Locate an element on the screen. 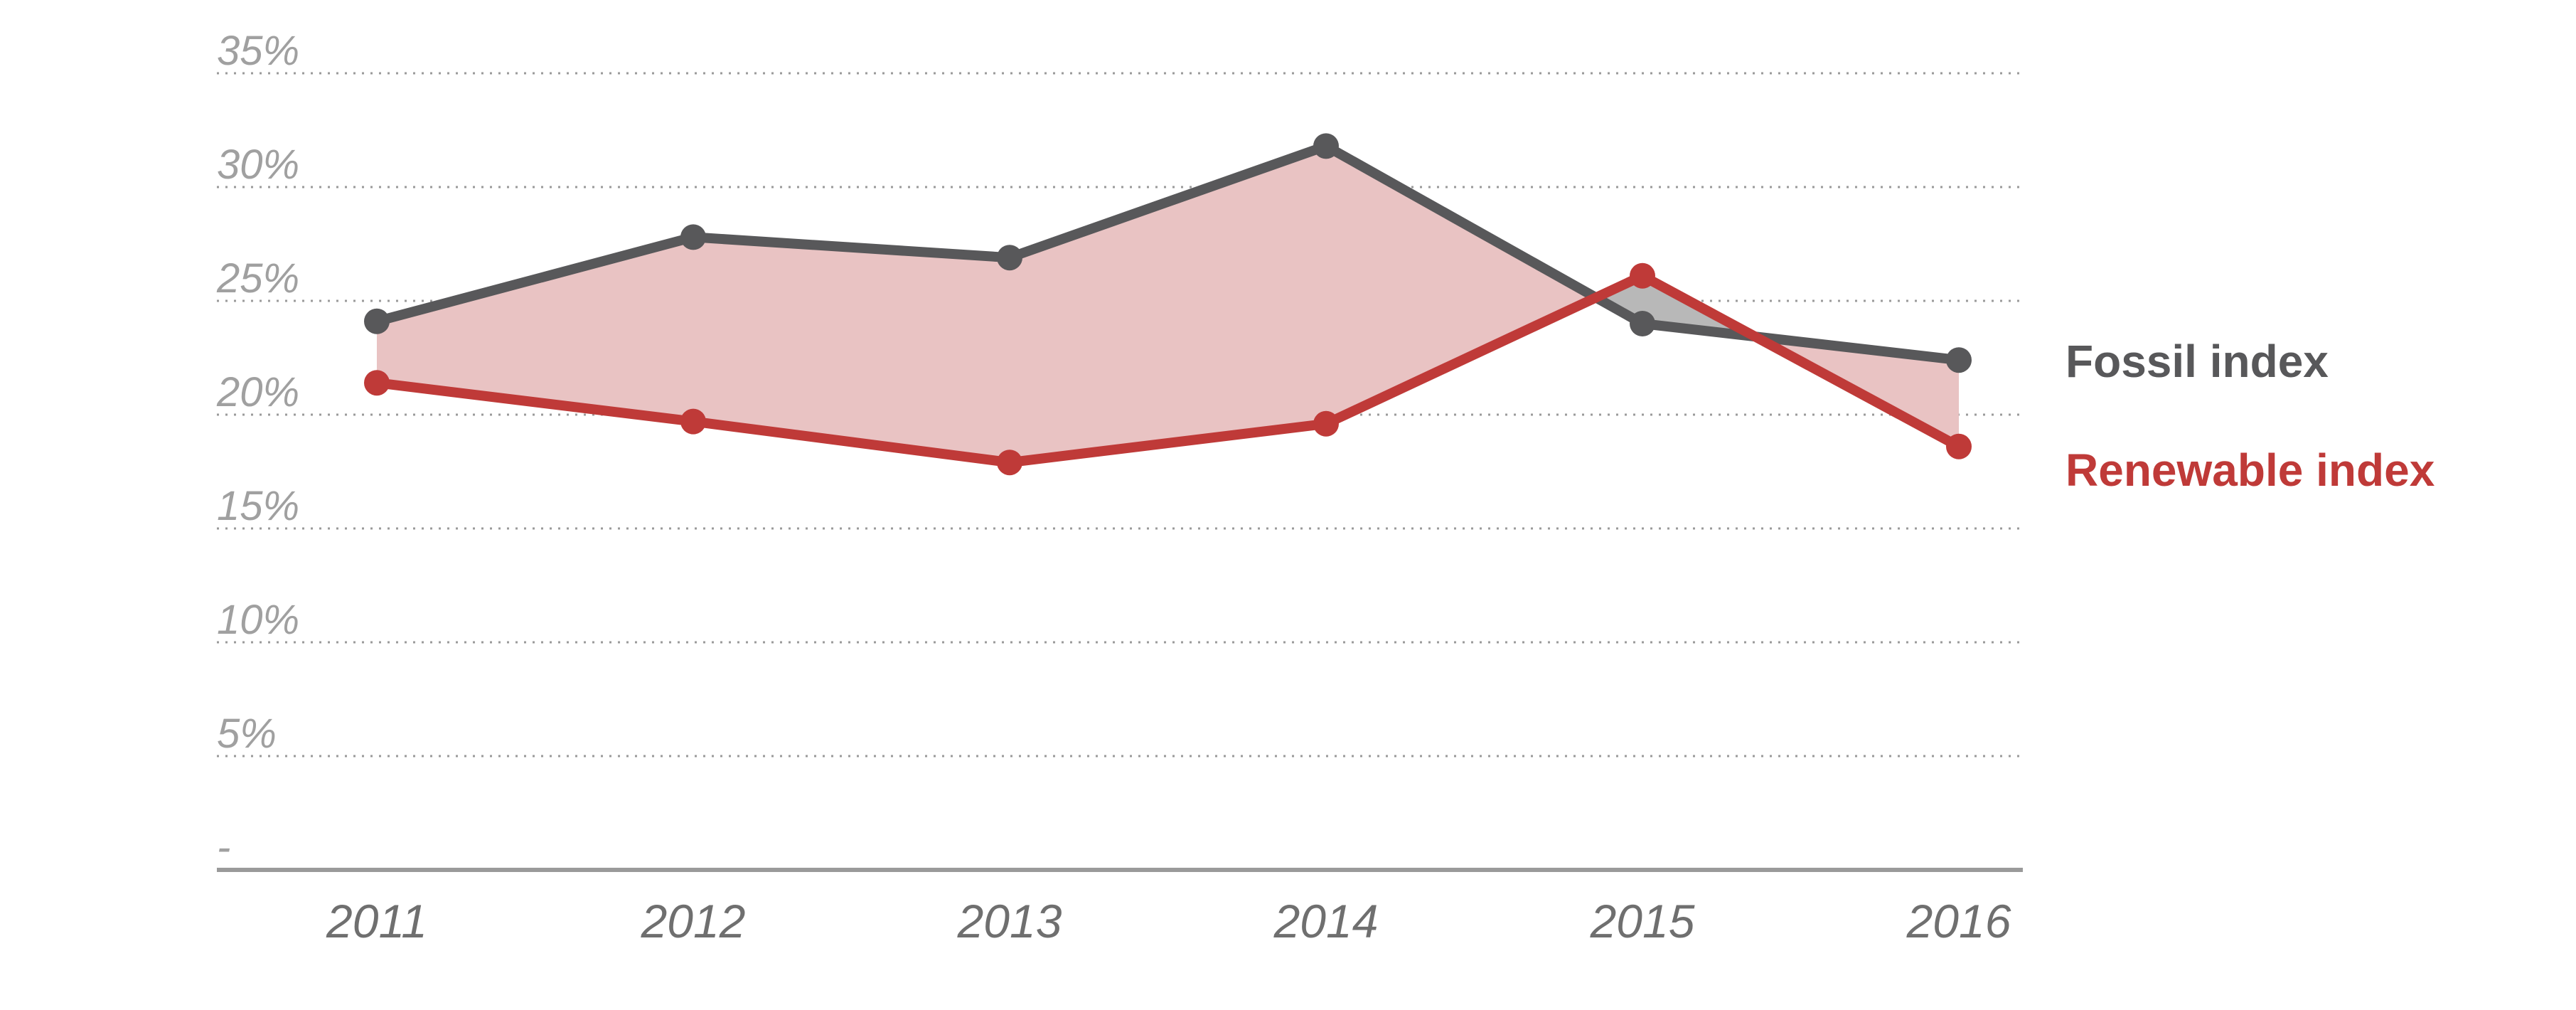 This screenshot has width=2576, height=1010. y-tick-label: 30% is located at coordinates (258, 165).